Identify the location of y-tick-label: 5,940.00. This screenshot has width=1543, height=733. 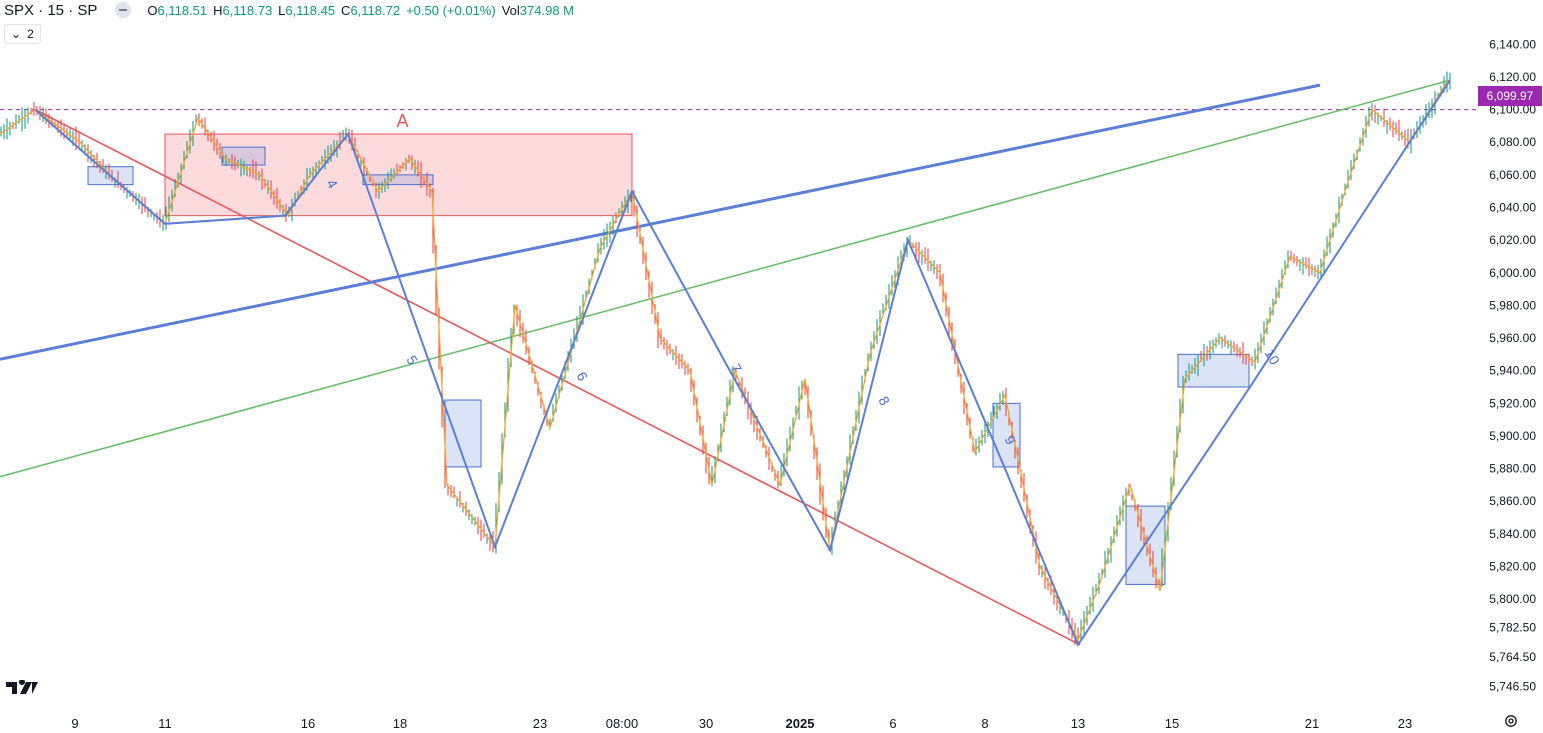
(1512, 371).